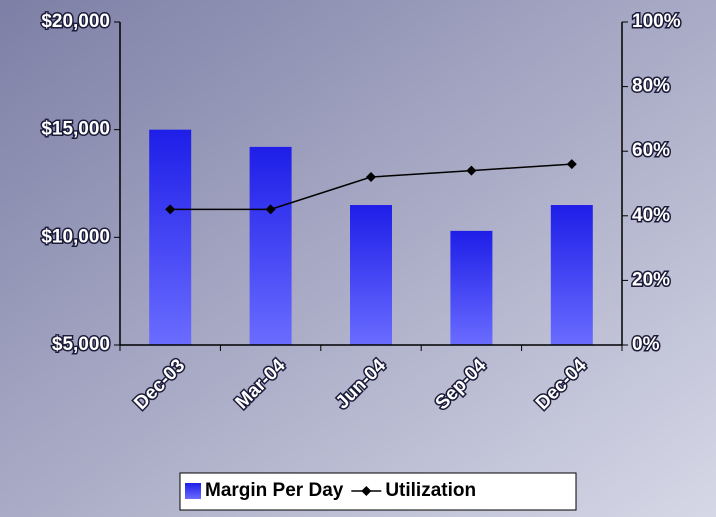 This screenshot has width=716, height=517. What do you see at coordinates (81, 344) in the screenshot?
I see `y-tick-label: $5,000` at bounding box center [81, 344].